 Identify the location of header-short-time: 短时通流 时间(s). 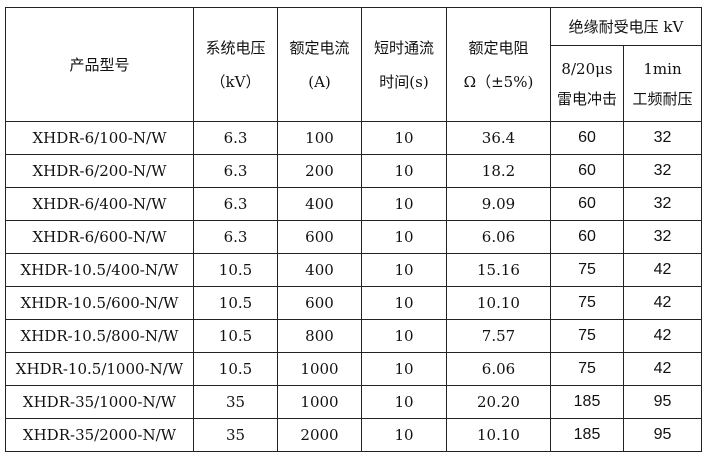
(404, 64).